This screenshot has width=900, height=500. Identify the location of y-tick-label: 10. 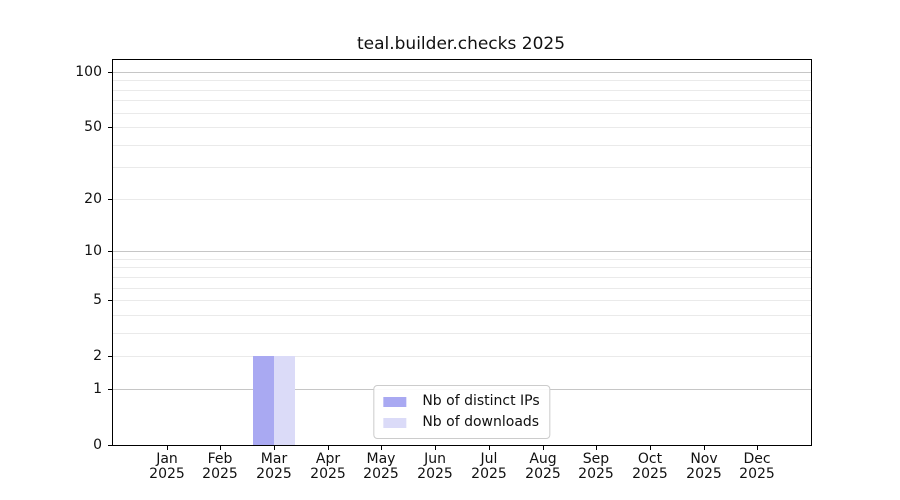
(93, 251).